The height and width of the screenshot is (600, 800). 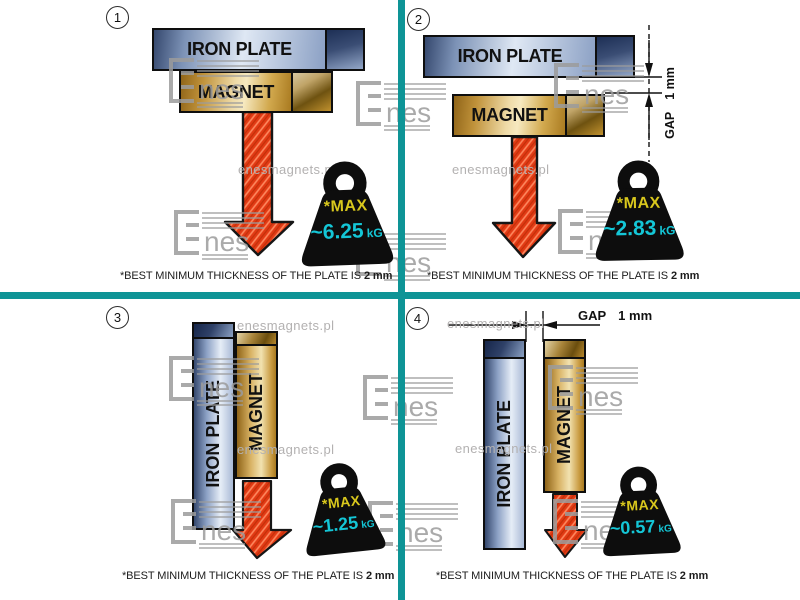 What do you see at coordinates (417, 318) in the screenshot?
I see `panel-4-badge: 4` at bounding box center [417, 318].